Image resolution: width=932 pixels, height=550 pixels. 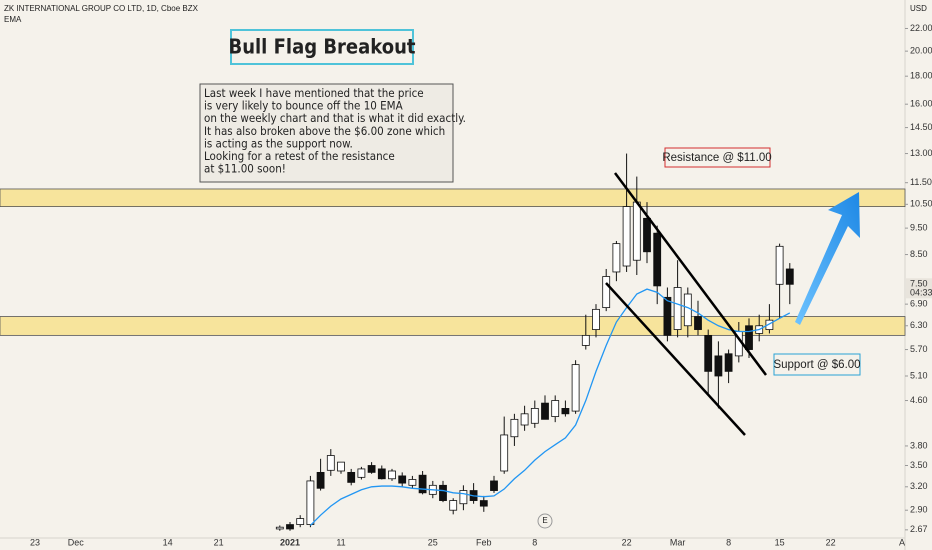 What do you see at coordinates (919, 375) in the screenshot?
I see `y-tick-label: 5.10` at bounding box center [919, 375].